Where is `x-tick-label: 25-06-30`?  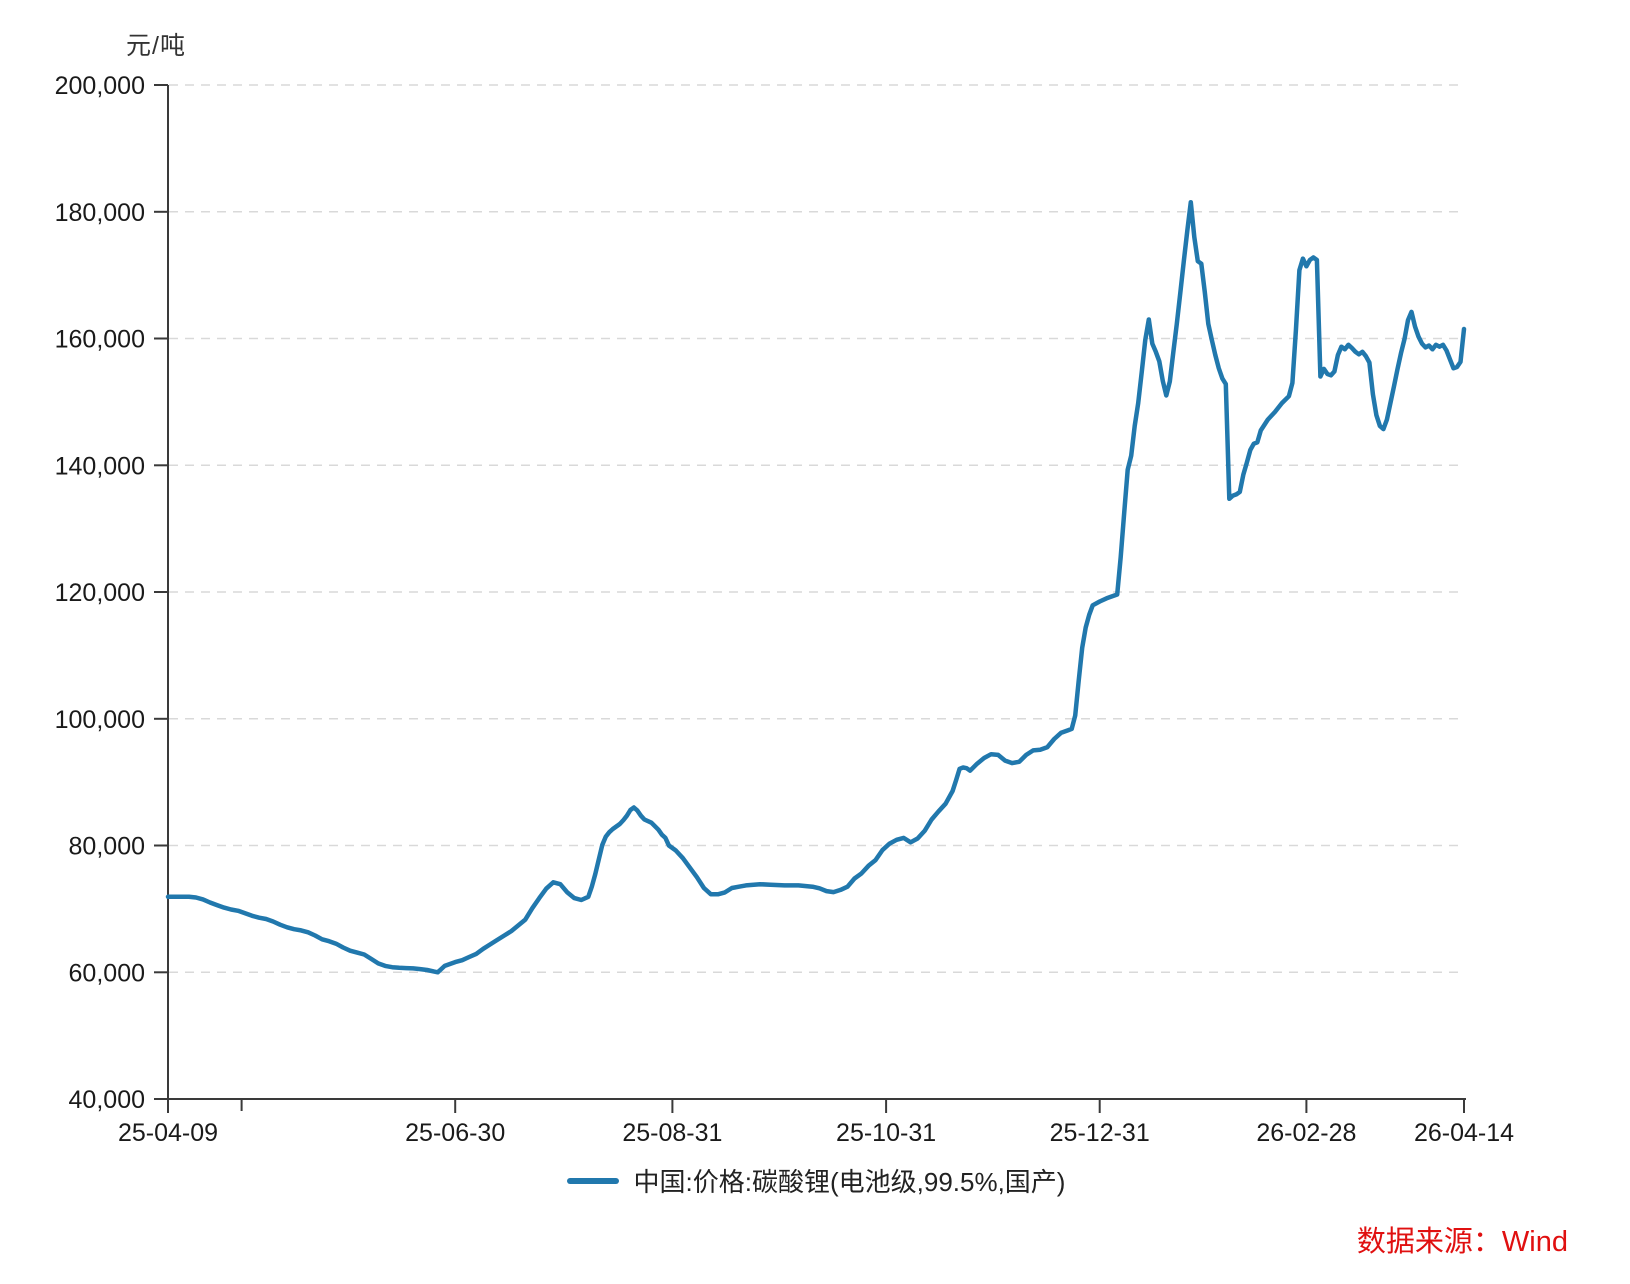 x-tick-label: 25-06-30 is located at coordinates (455, 1133).